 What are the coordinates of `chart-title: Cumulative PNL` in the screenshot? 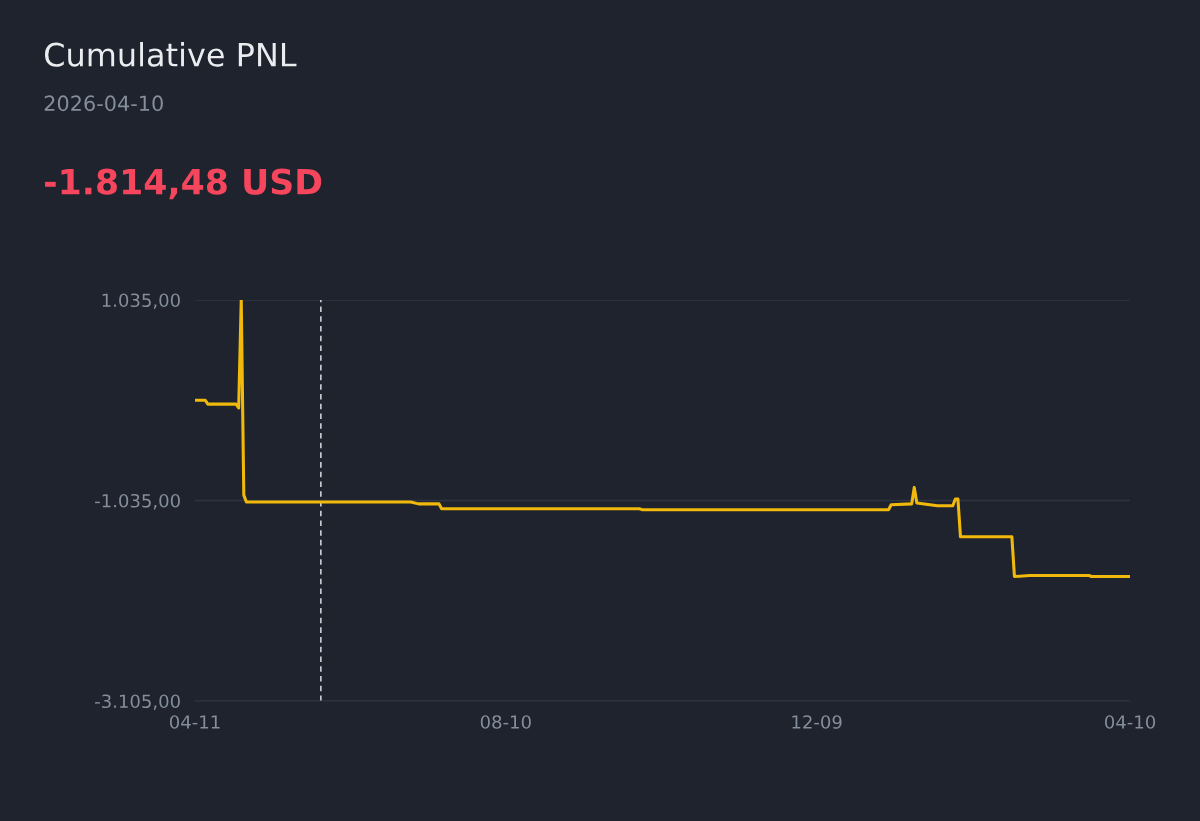 It's located at (170, 54).